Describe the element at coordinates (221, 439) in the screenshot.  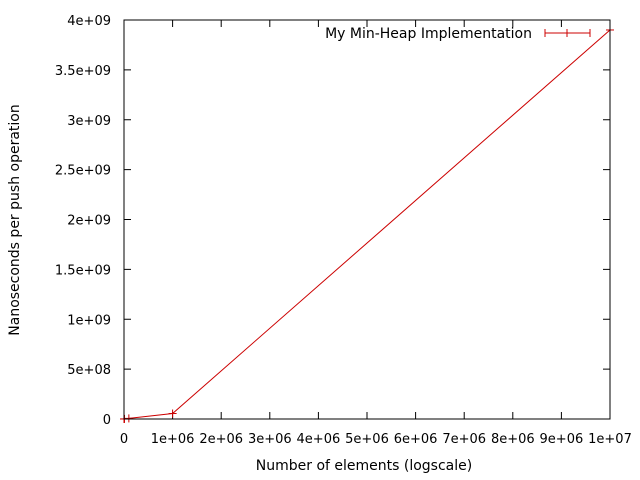
I see `x-tick-label-2: 2e+06` at that location.